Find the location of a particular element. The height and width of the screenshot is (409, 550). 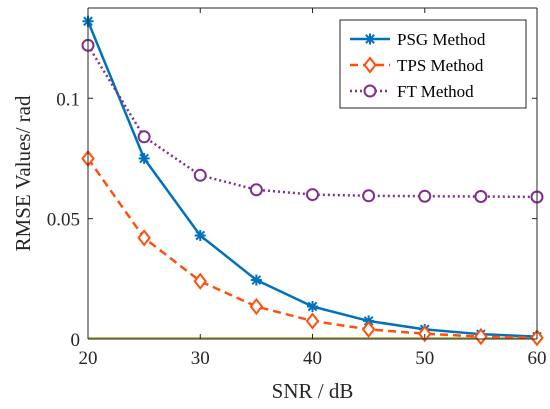

legend-entry-psg: PSG Method is located at coordinates (418, 39).